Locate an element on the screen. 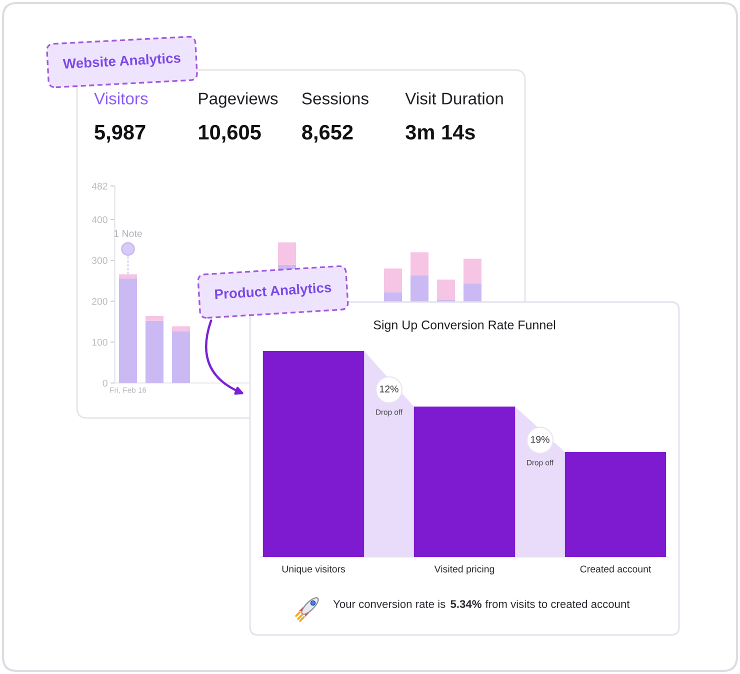 The image size is (740, 674). text: Your conversion rate is is located at coordinates (389, 604).